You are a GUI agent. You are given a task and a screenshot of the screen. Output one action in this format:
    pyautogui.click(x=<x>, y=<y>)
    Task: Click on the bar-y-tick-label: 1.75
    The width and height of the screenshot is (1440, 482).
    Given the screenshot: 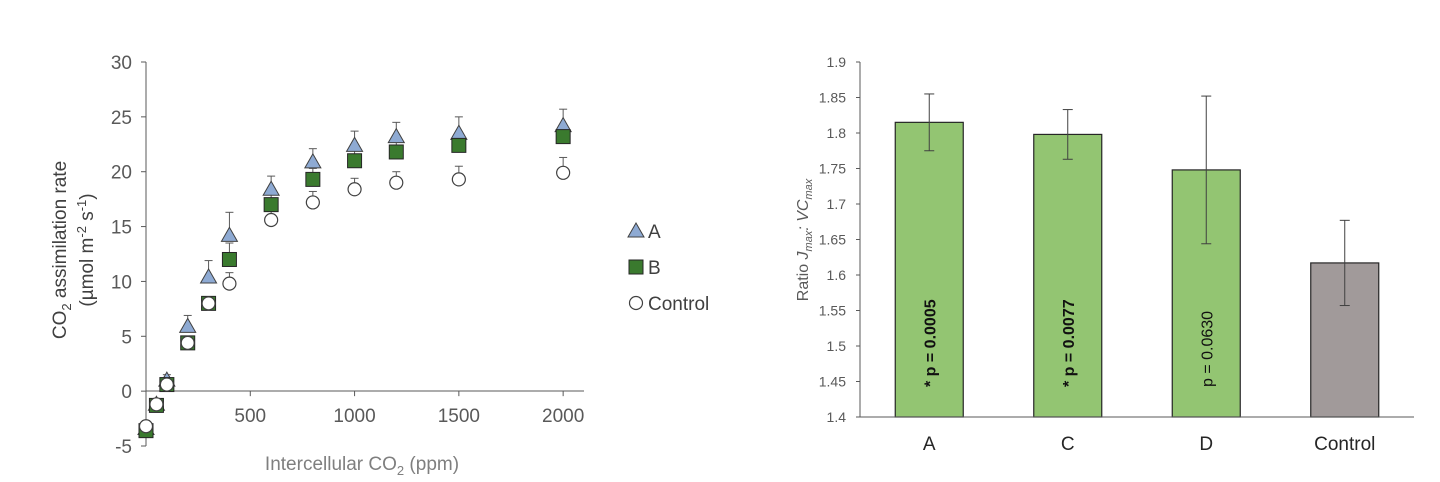 What is the action you would take?
    pyautogui.click(x=832, y=169)
    